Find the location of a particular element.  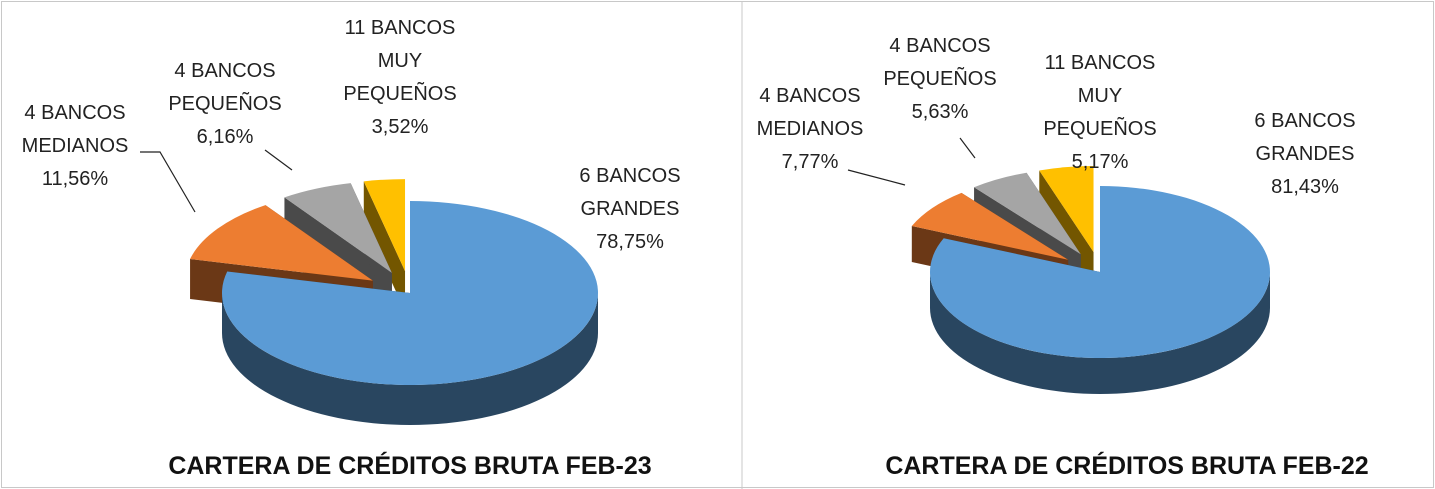

slice-label: 4 BANCOS PEQUEÑOS 6,16% is located at coordinates (225, 104).